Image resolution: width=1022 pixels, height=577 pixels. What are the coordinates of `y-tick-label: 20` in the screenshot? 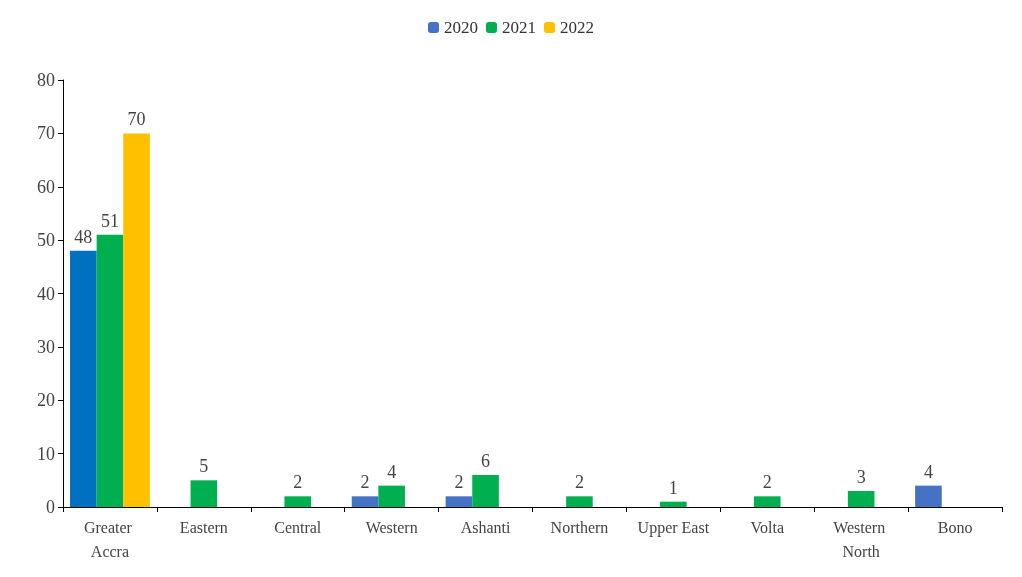 It's located at (46, 400).